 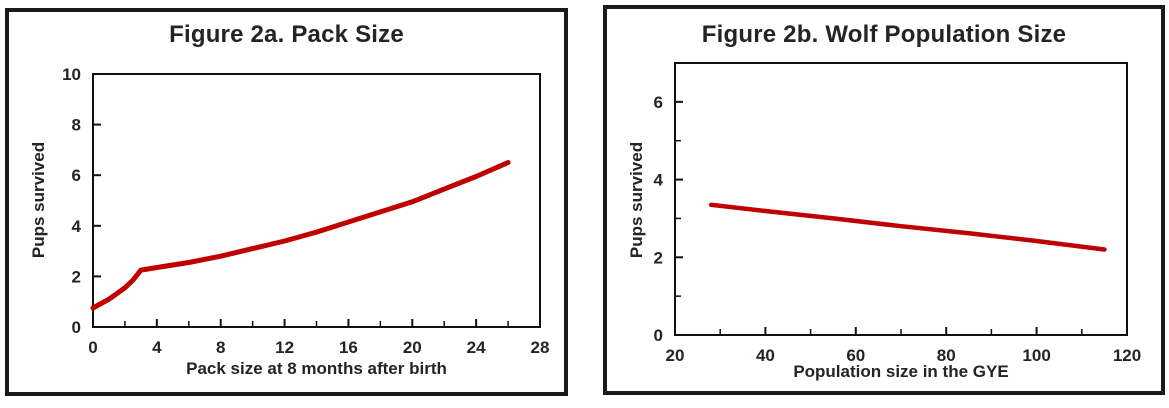 I want to click on x-tick-label: 28, so click(x=540, y=347).